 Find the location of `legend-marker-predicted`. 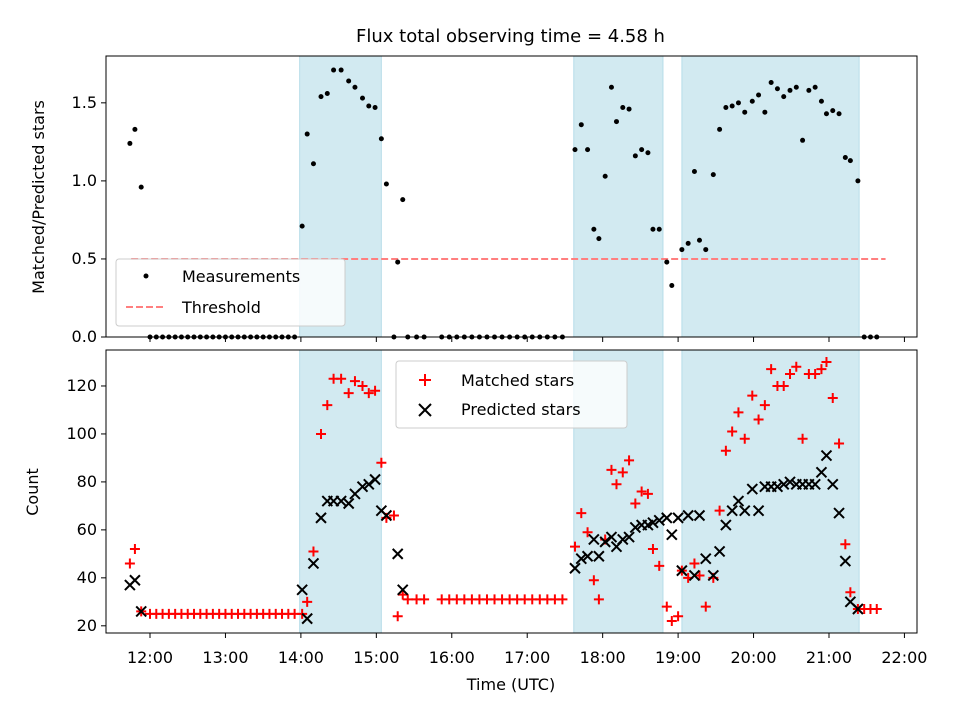

legend-marker-predicted is located at coordinates (425, 410).